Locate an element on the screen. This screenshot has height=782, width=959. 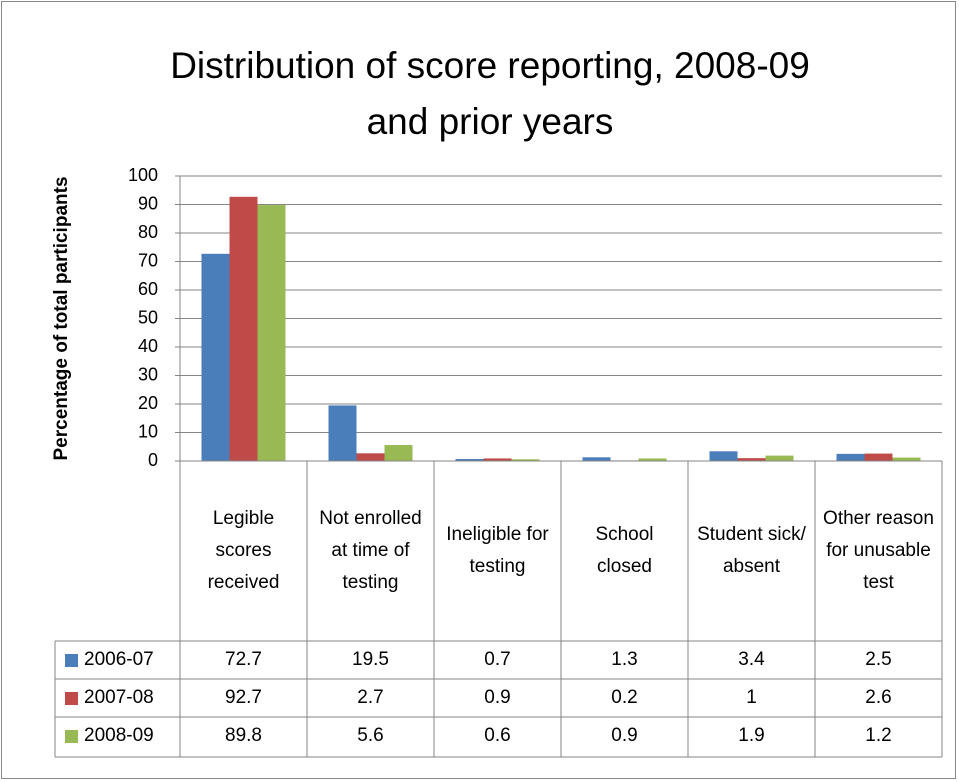
y-tick-label: 30 is located at coordinates (148, 374).